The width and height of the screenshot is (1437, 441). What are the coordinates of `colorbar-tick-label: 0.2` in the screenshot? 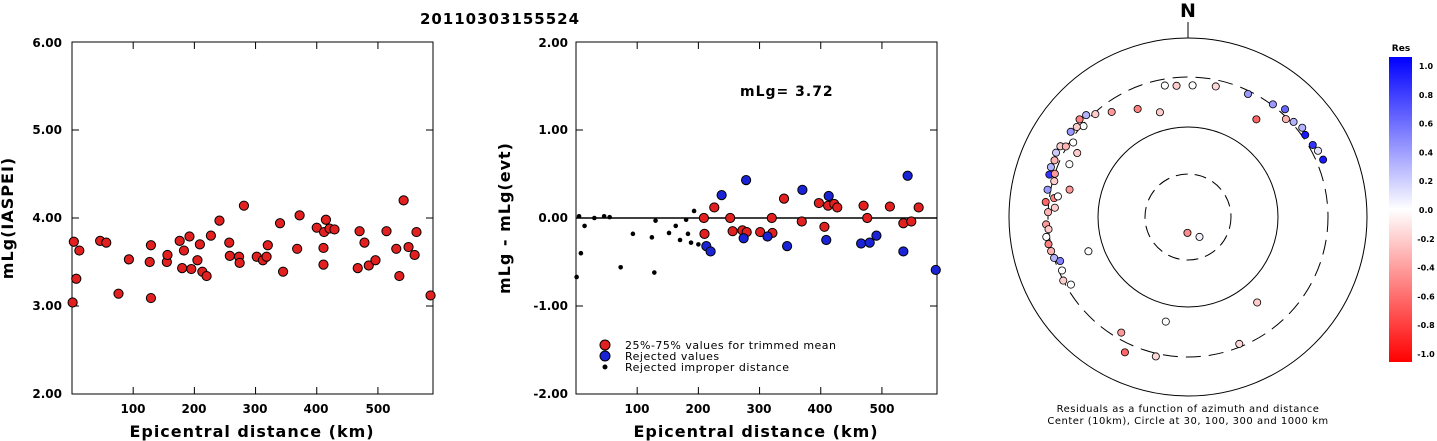 It's located at (1426, 181).